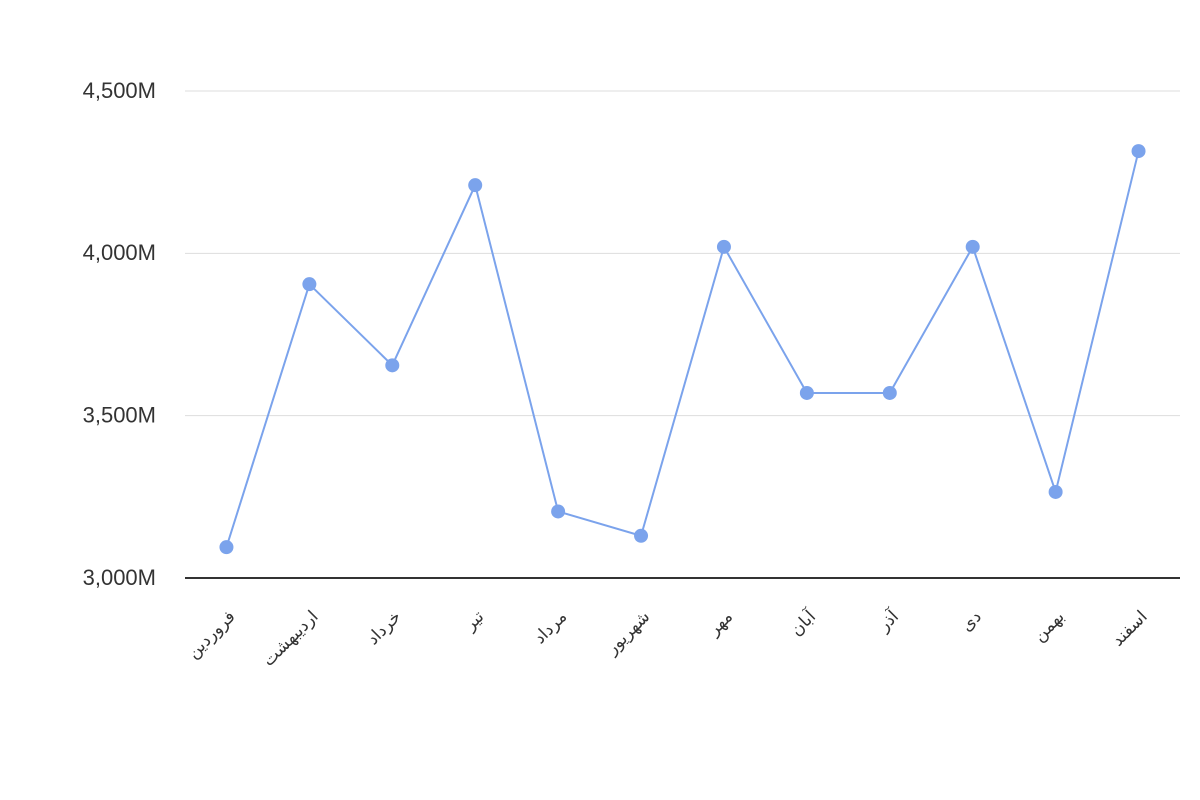  What do you see at coordinates (1049, 626) in the screenshot?
I see `x-tick-label: بهمن` at bounding box center [1049, 626].